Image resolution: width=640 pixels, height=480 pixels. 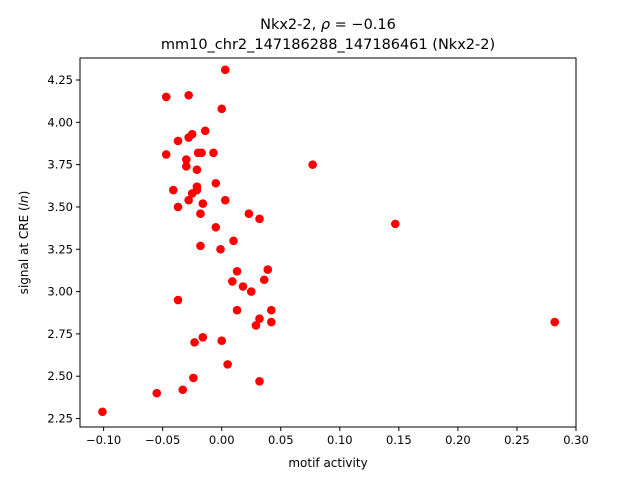 I want to click on title-suffix: = −0.16, so click(x=363, y=25).